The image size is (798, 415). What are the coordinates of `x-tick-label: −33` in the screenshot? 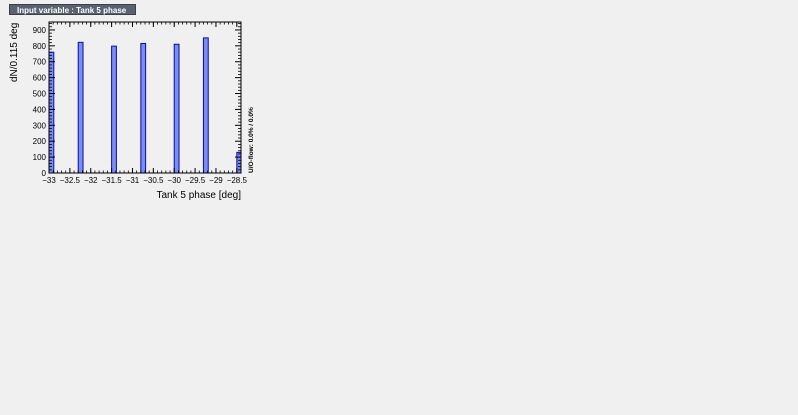 It's located at (49, 180).